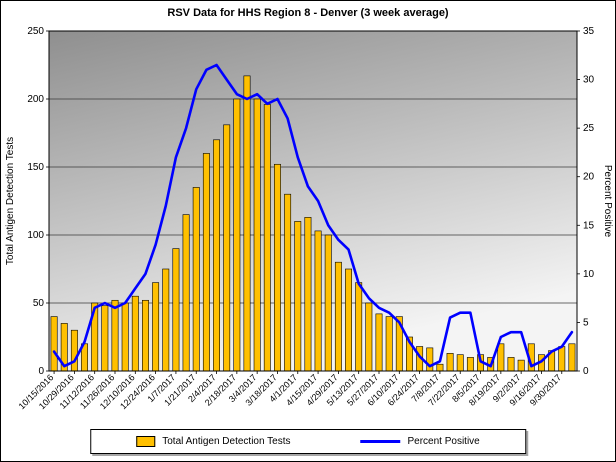 This screenshot has width=616, height=462. Describe the element at coordinates (35, 99) in the screenshot. I see `svg-text: 200` at that location.